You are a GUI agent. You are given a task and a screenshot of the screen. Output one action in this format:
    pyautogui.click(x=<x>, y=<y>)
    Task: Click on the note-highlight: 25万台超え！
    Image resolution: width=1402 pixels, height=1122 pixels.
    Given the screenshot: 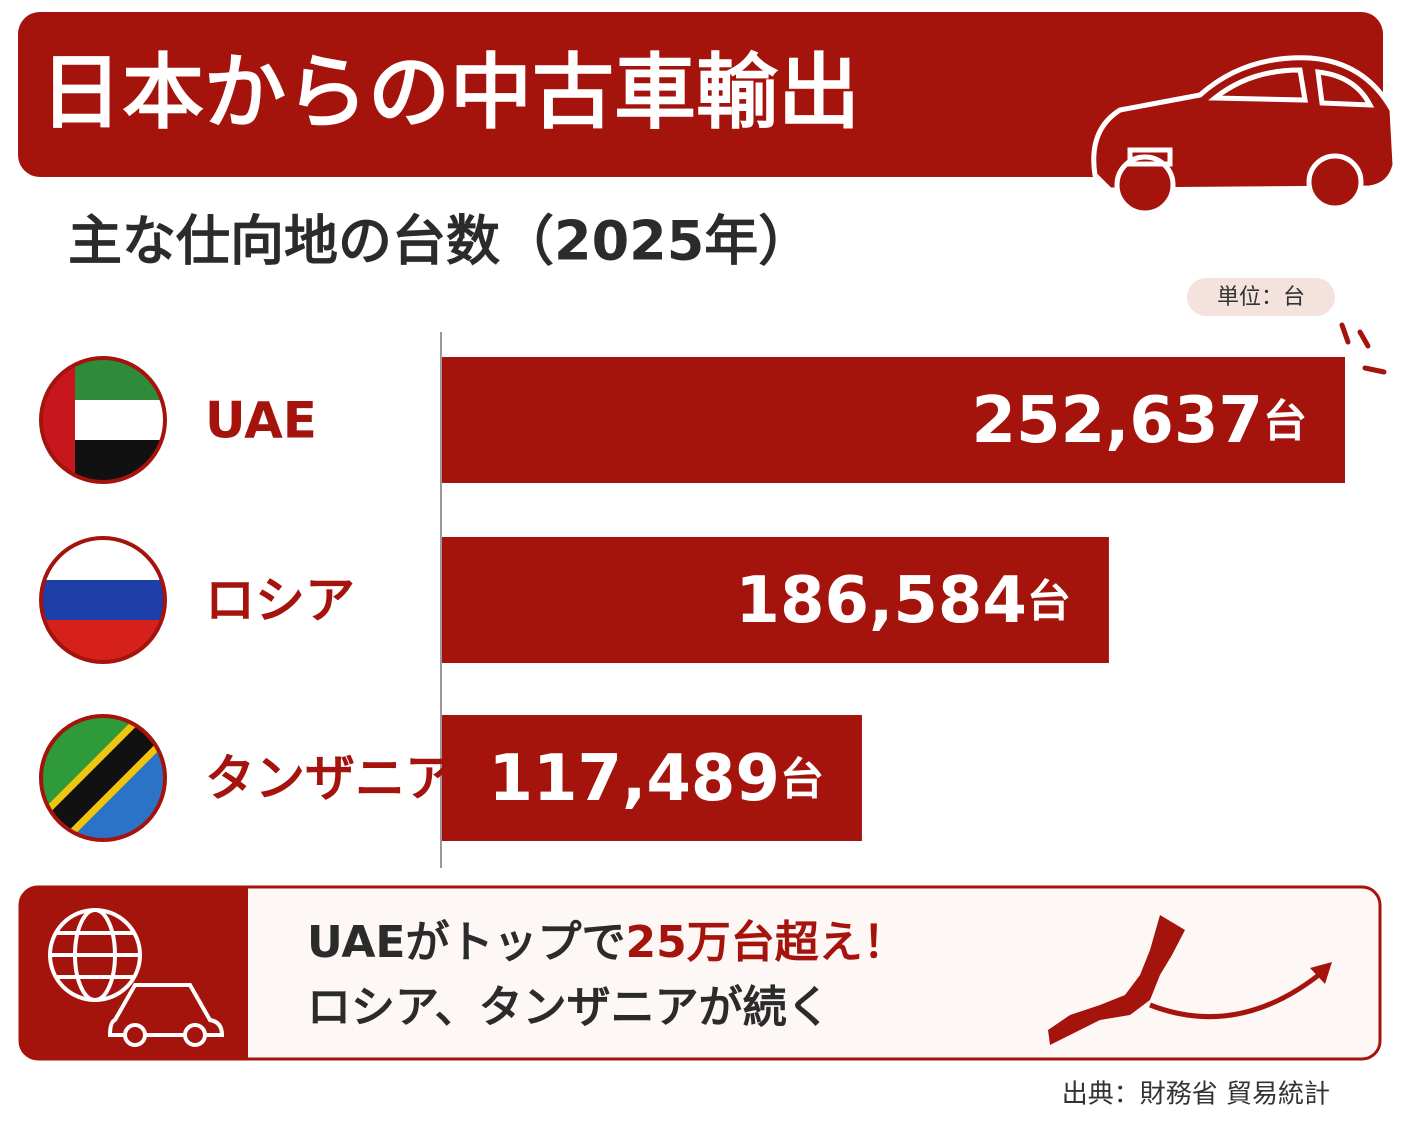 What is the action you would take?
    pyautogui.click(x=765, y=942)
    